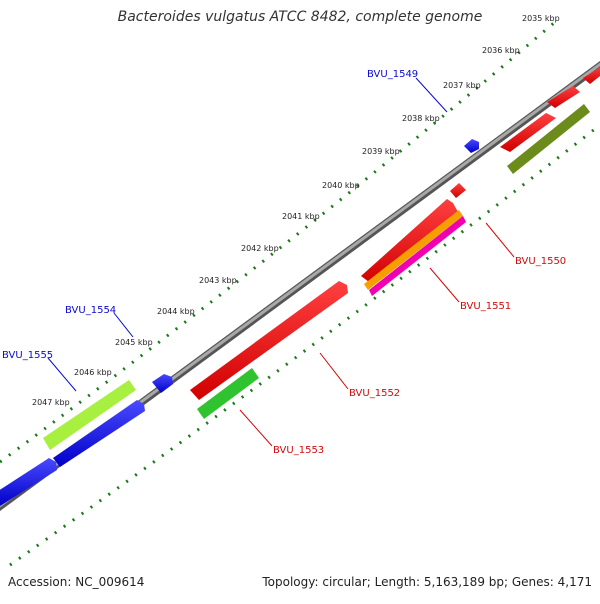  I want to click on gene-label-bvu-1549: BVU_1549, so click(392, 74).